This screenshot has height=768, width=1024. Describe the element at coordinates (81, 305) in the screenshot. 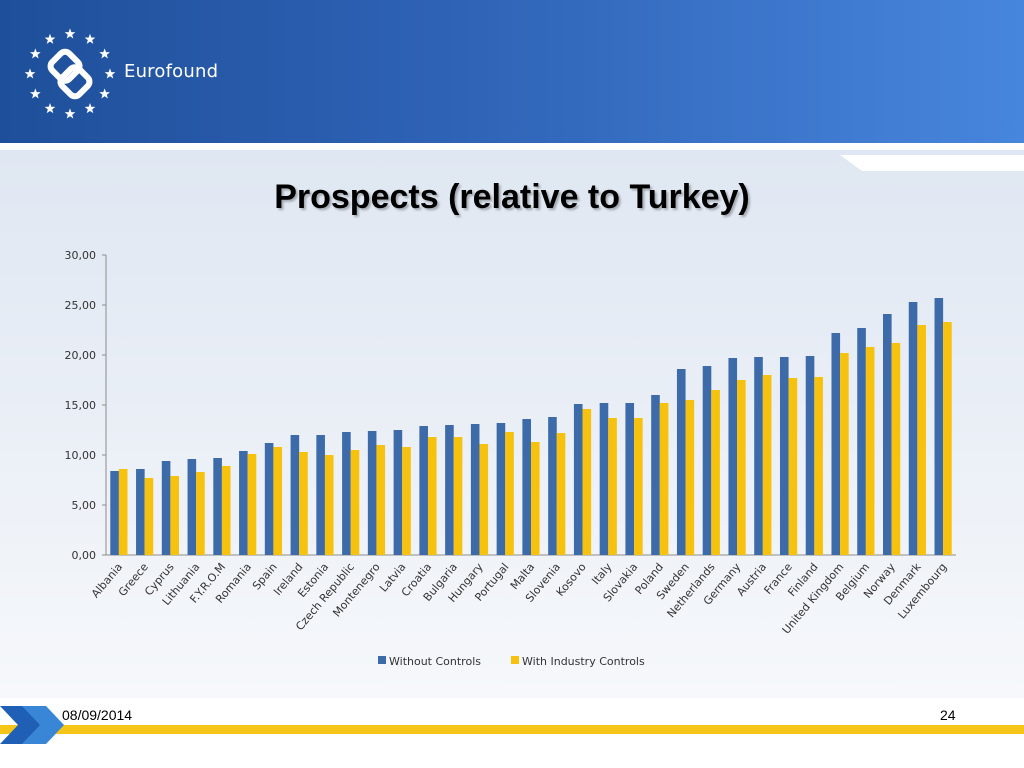

I see `y-tick-label: 25,00` at that location.